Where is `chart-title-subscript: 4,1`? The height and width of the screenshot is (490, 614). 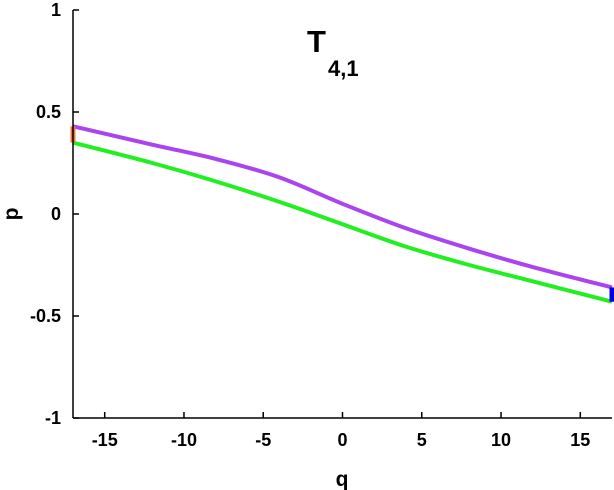 chart-title-subscript: 4,1 is located at coordinates (343, 68).